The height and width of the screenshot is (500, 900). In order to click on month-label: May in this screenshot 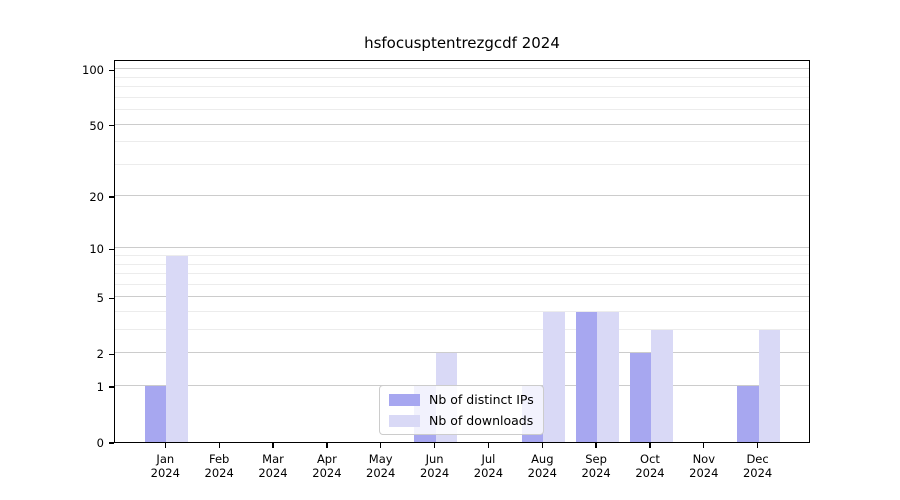, I will do `click(380, 459)`.